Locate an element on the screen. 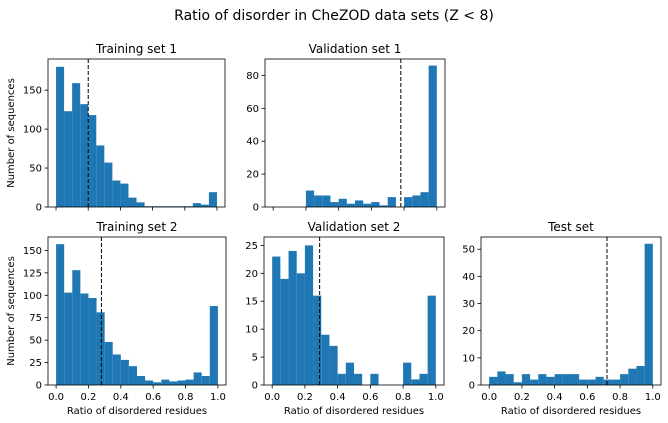  y-tick-label: 60 is located at coordinates (252, 109).